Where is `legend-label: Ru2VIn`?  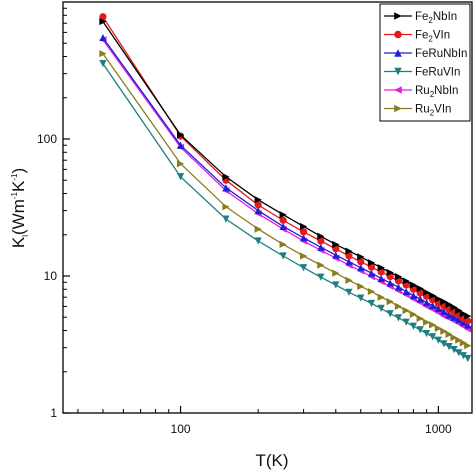
legend-label: Ru2VIn is located at coordinates (433, 111).